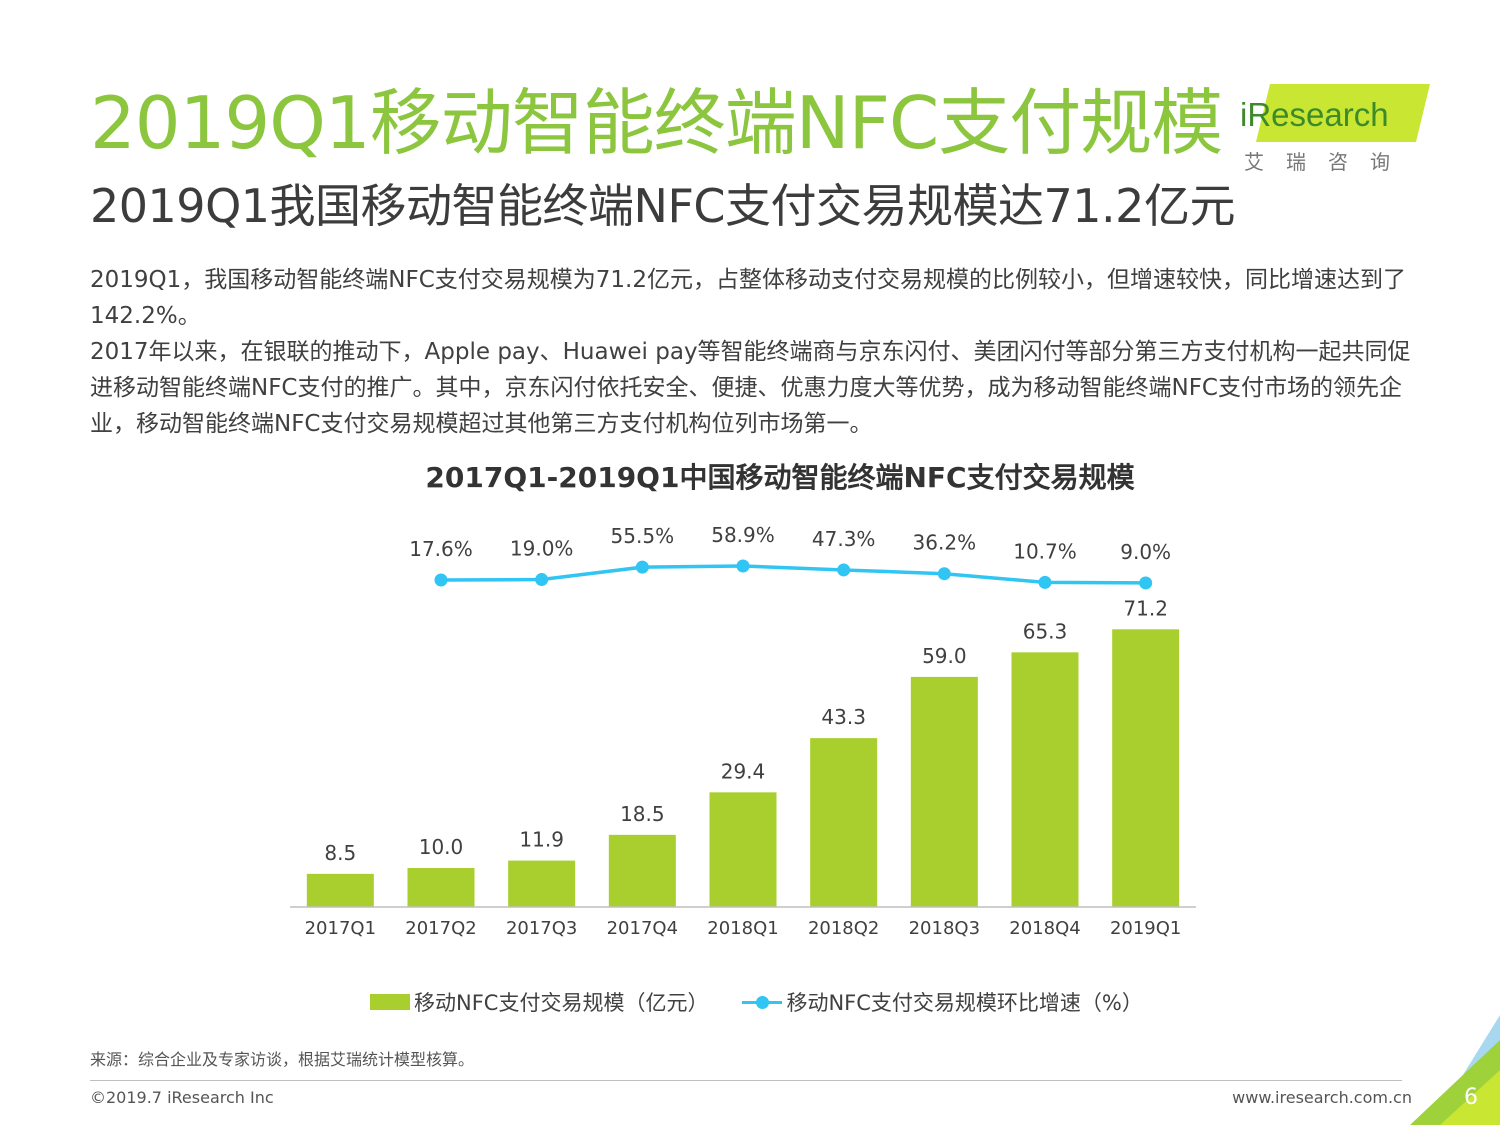 This screenshot has height=1125, width=1500. Describe the element at coordinates (843, 717) in the screenshot. I see `bar-label-2018Q2: 43.3` at that location.